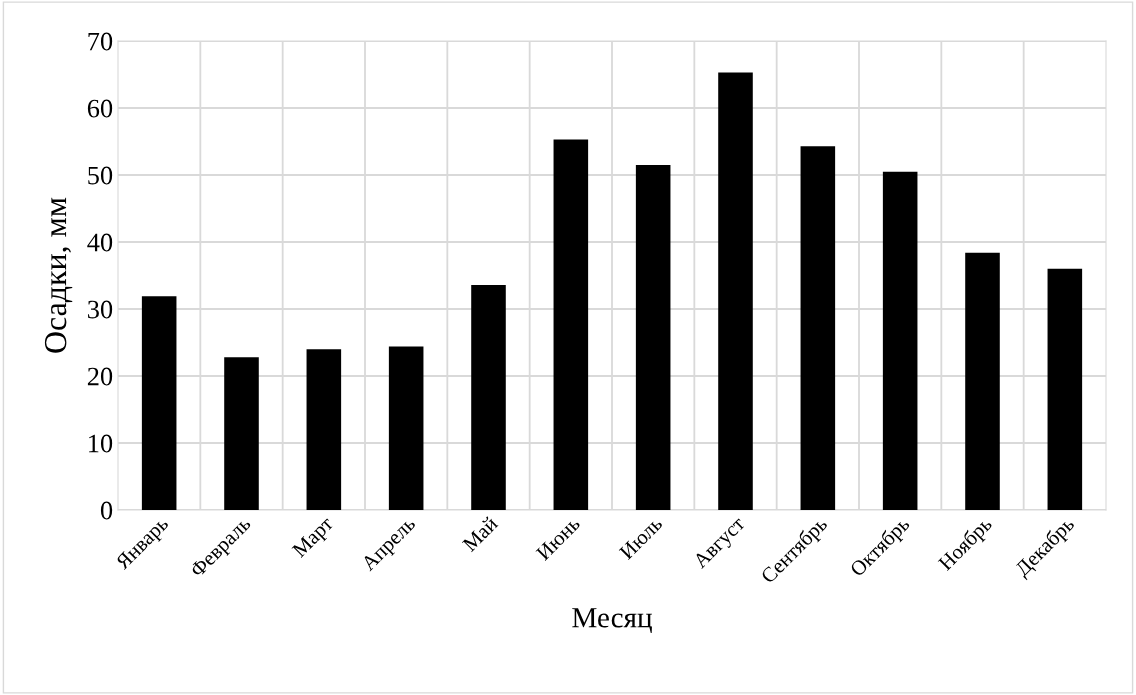 The height and width of the screenshot is (695, 1136). Describe the element at coordinates (100, 309) in the screenshot. I see `y-tick-label: 30` at that location.